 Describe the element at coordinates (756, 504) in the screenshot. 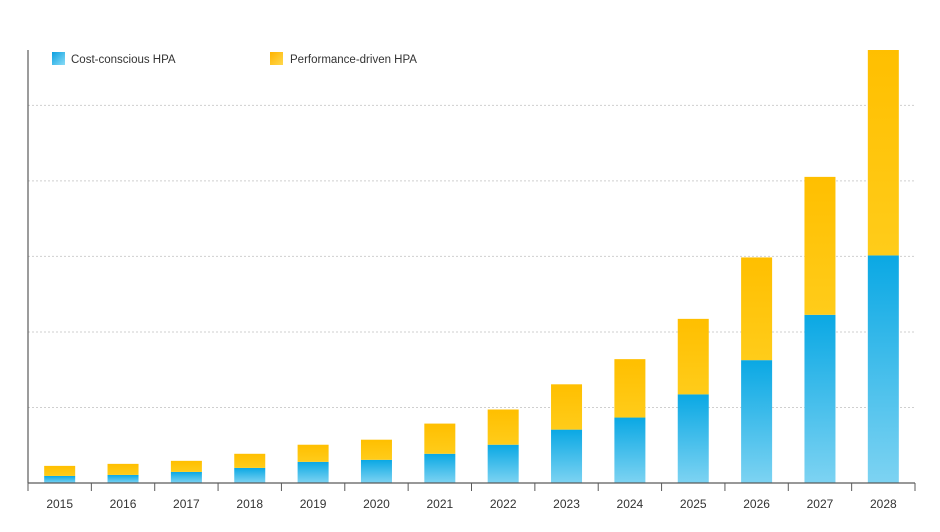

I see `x-tick-label: 2026` at that location.